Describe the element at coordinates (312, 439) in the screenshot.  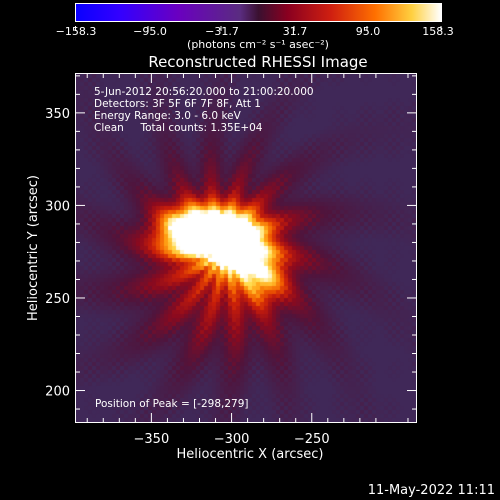
I see `x-tick-label: −250` at that location.